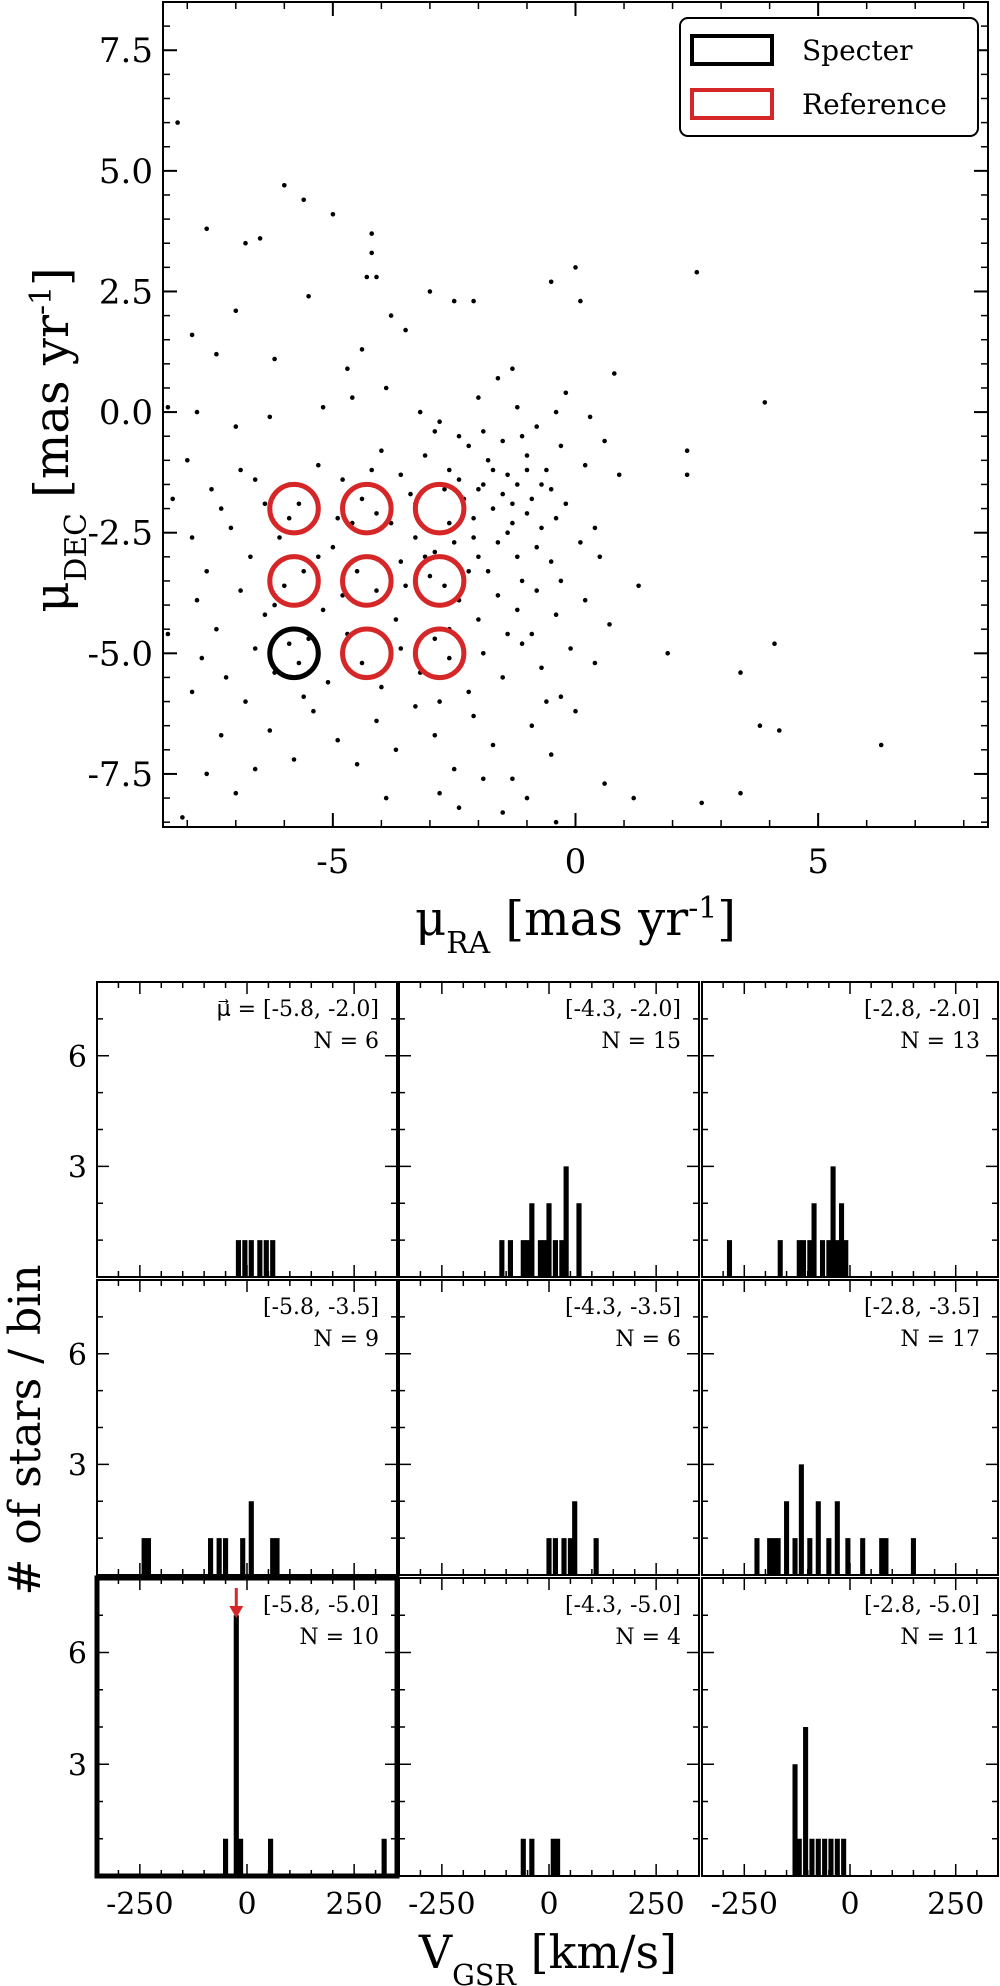 Image resolution: width=1000 pixels, height=1986 pixels. What do you see at coordinates (922, 1605) in the screenshot?
I see `panel-coord: [-2.8, -5.0]` at bounding box center [922, 1605].